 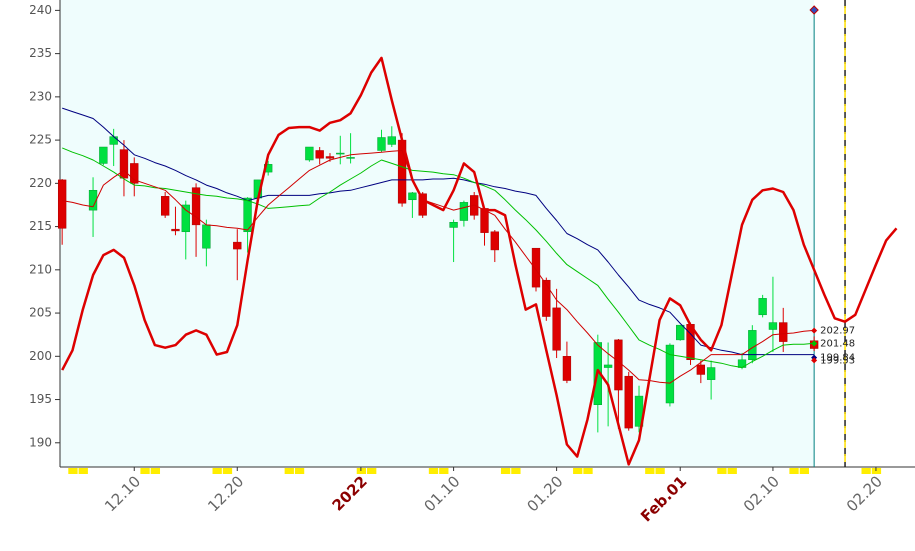 What do you see at coordinates (761, 493) in the screenshot?
I see `x-tick-label: 02.10` at bounding box center [761, 493].